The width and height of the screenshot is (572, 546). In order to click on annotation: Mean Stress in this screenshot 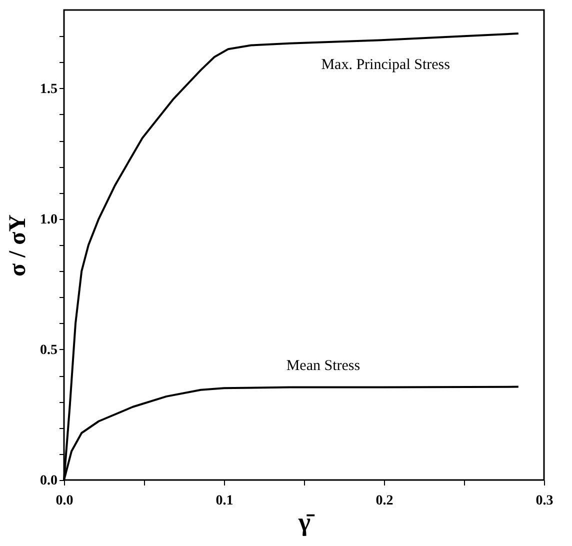, I will do `click(323, 366)`.